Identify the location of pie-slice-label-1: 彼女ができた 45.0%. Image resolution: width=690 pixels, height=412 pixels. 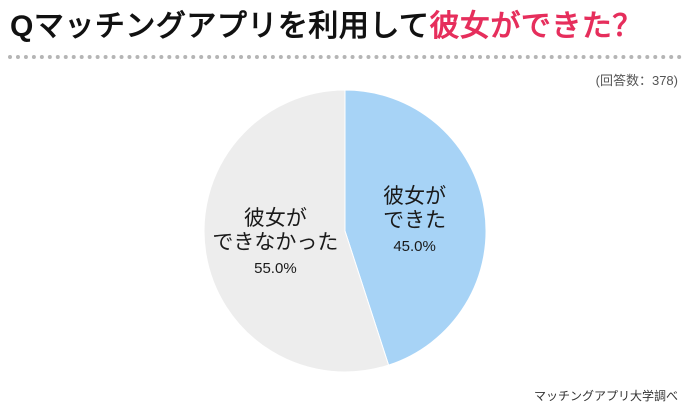
(414, 220).